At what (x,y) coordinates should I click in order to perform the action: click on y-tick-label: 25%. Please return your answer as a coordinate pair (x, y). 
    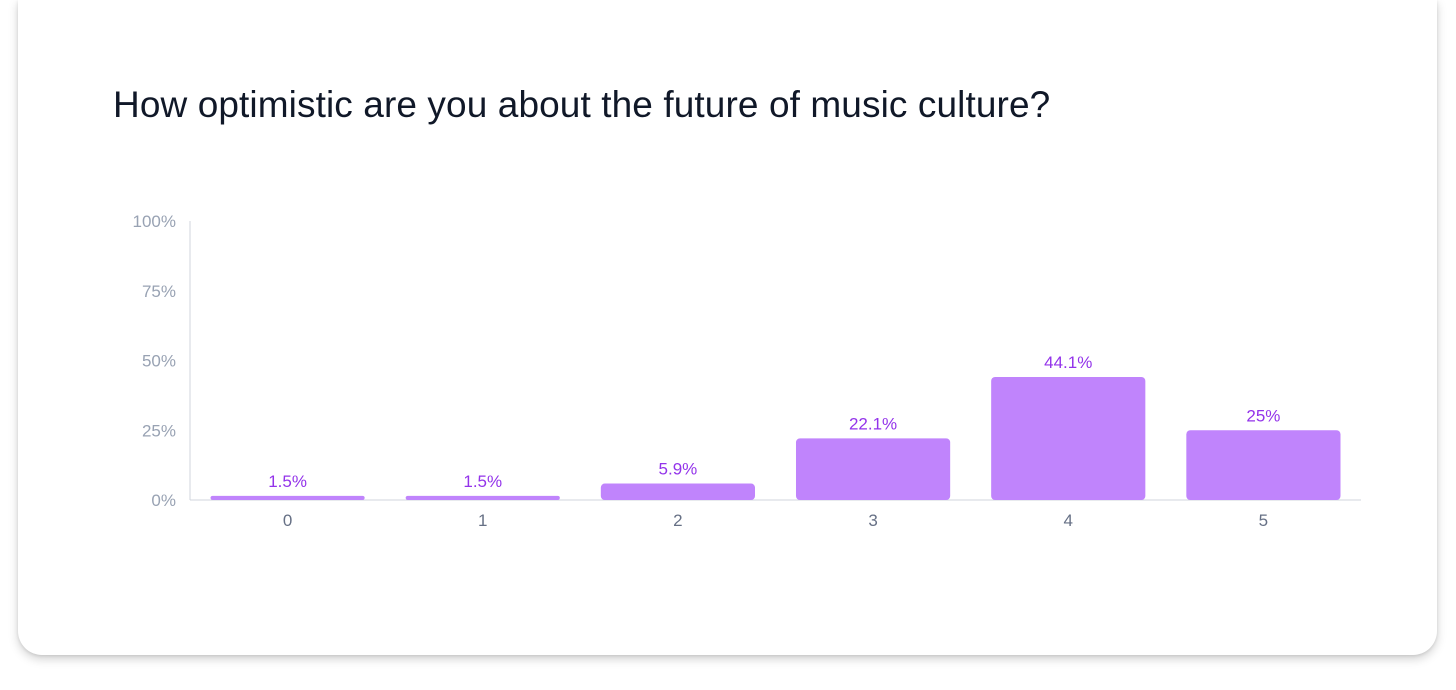
    Looking at the image, I should click on (159, 430).